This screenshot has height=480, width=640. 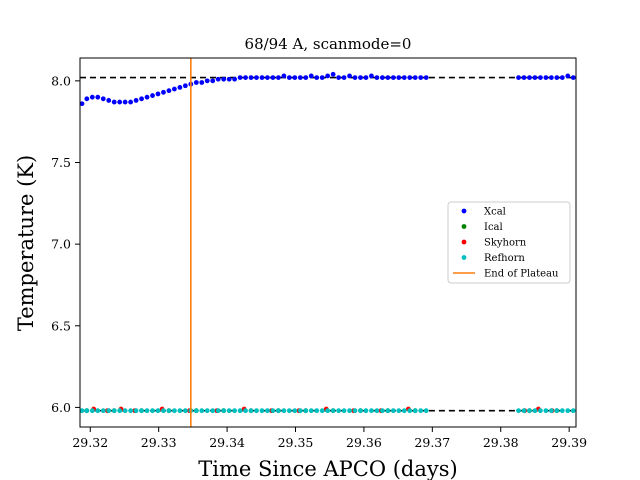 What do you see at coordinates (227, 442) in the screenshot?
I see `x-tick-label: 29.34` at bounding box center [227, 442].